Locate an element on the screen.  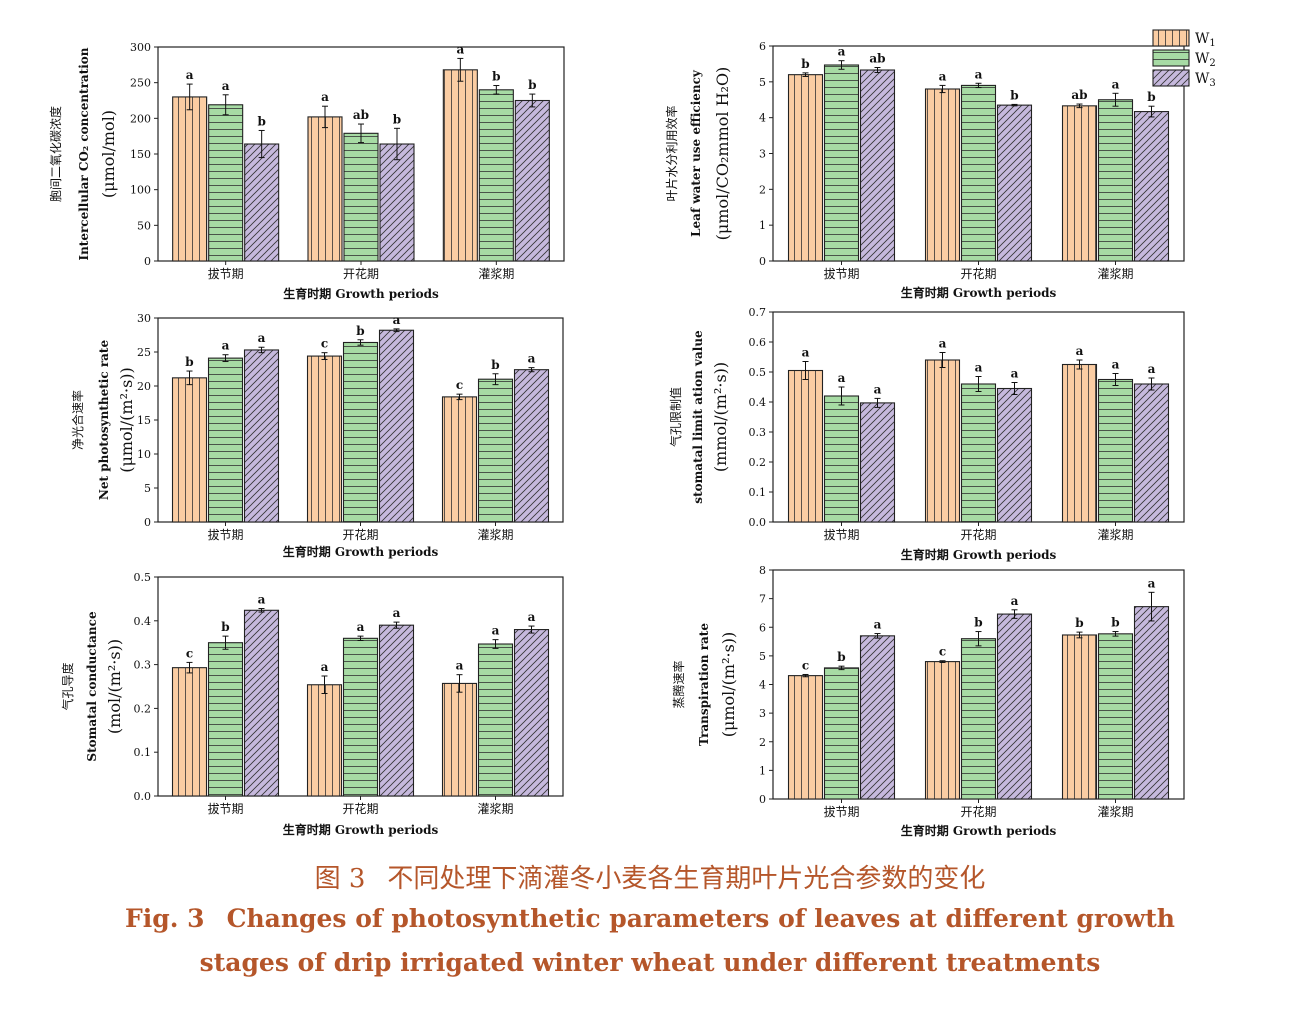
y-tick-label: 0.5 is located at coordinates (143, 577).